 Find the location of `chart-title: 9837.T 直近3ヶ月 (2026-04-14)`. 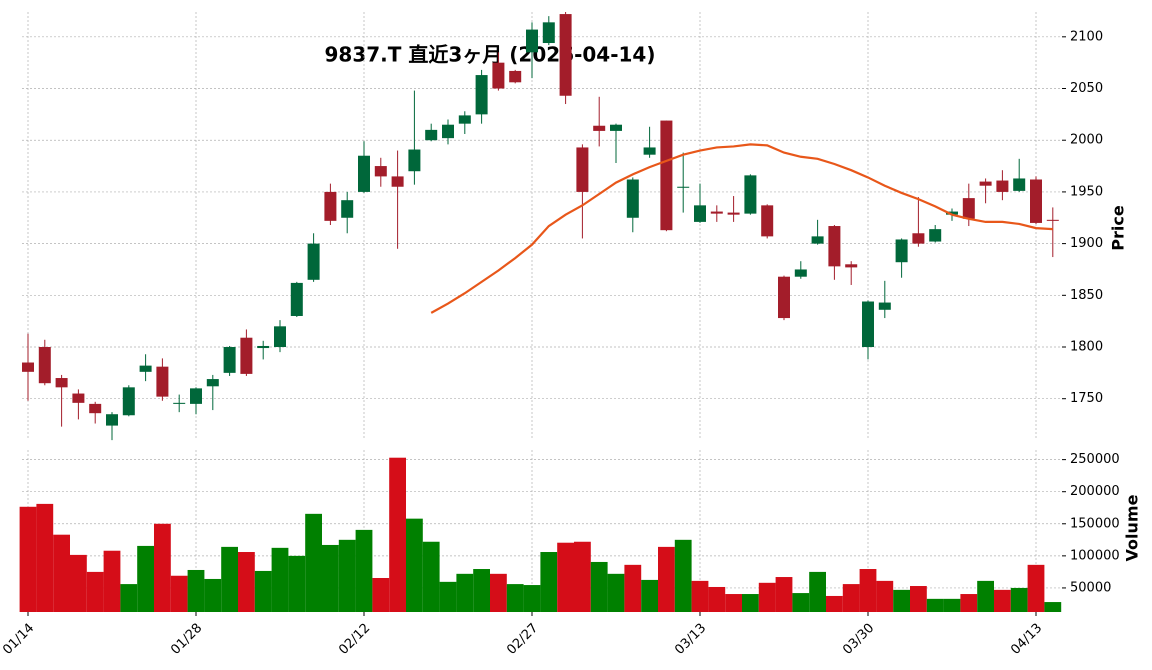

chart-title: 9837.T 直近3ヶ月 (2026-04-14) is located at coordinates (490, 55).